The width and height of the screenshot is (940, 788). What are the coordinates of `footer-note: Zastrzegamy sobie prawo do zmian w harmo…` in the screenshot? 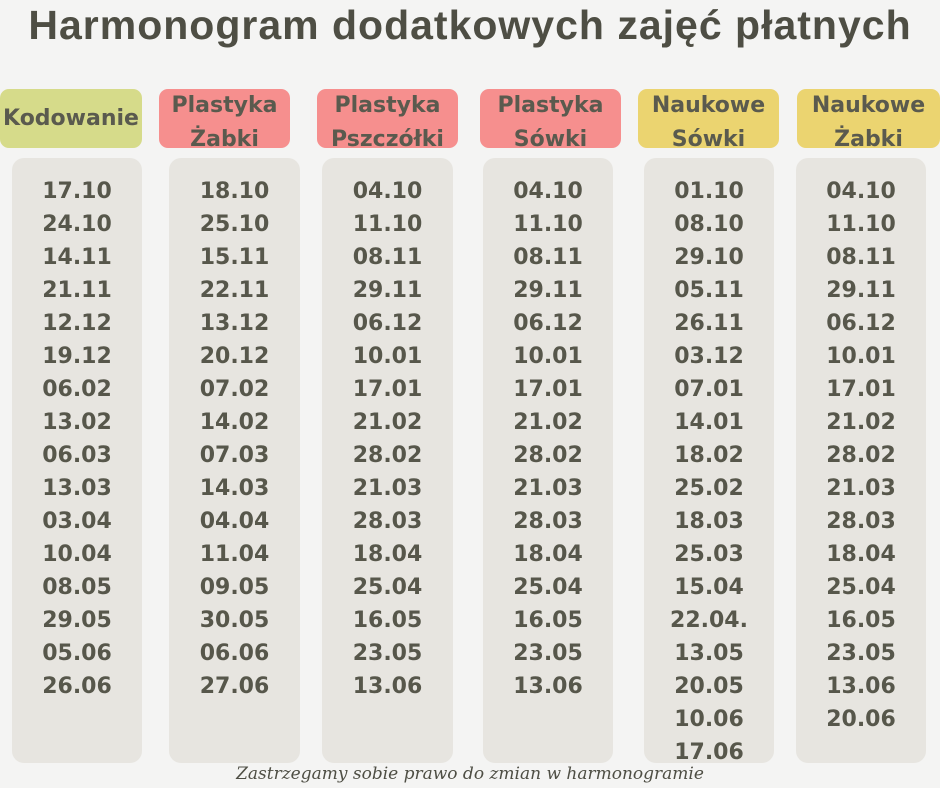 It's located at (470, 774).